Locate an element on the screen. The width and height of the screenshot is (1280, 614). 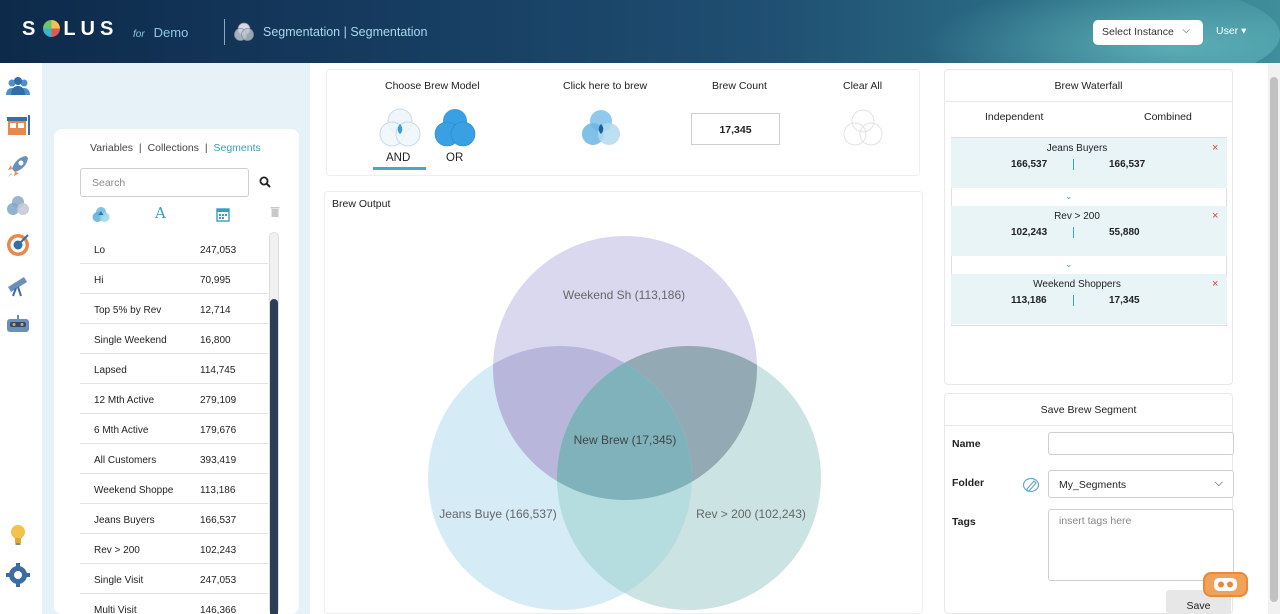
waterfall-step-name: Rev > 200 is located at coordinates (1077, 216).